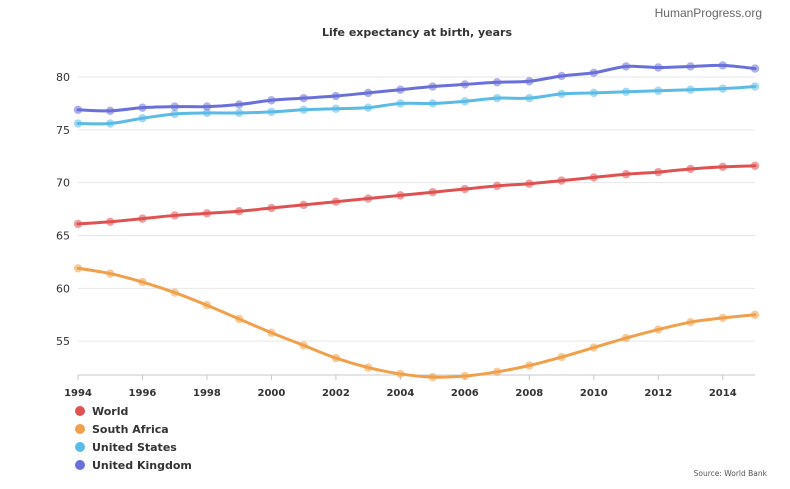  What do you see at coordinates (723, 393) in the screenshot?
I see `x-tick-label: 2014` at bounding box center [723, 393].